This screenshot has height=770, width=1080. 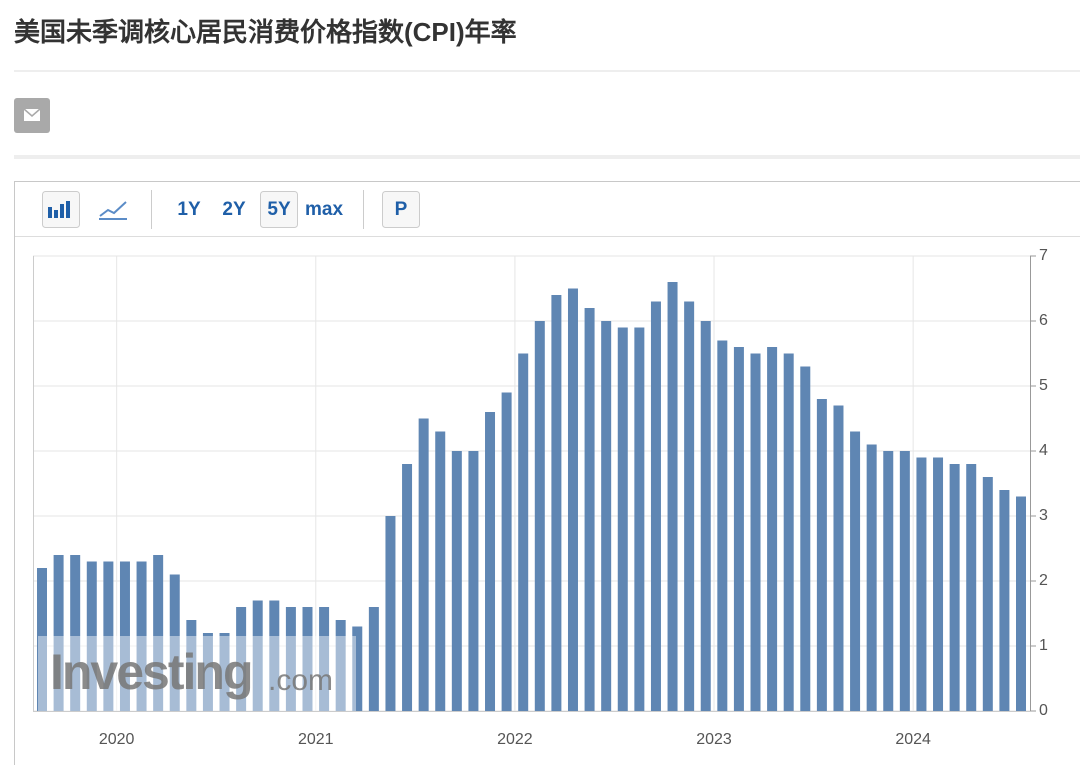 I want to click on x-tick-label: 2022, so click(x=515, y=739).